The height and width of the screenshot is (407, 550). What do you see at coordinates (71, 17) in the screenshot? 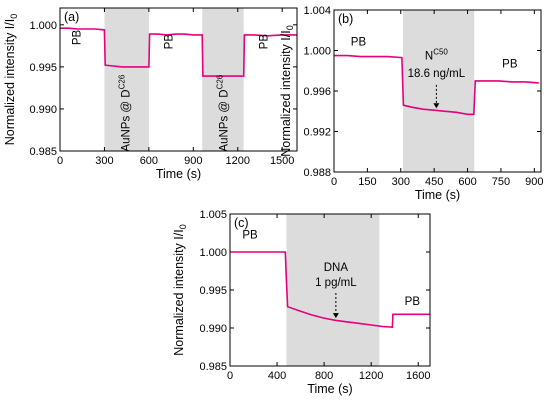
I see `panel-label: (a)` at bounding box center [71, 17].